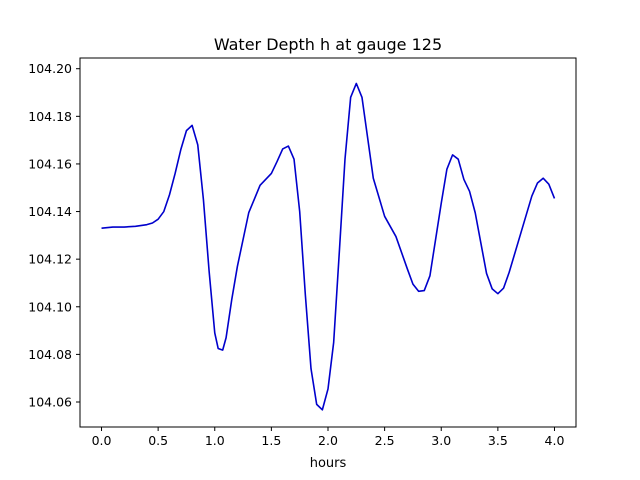  Describe the element at coordinates (50, 354) in the screenshot. I see `y-tick-label: 104.08` at that location.